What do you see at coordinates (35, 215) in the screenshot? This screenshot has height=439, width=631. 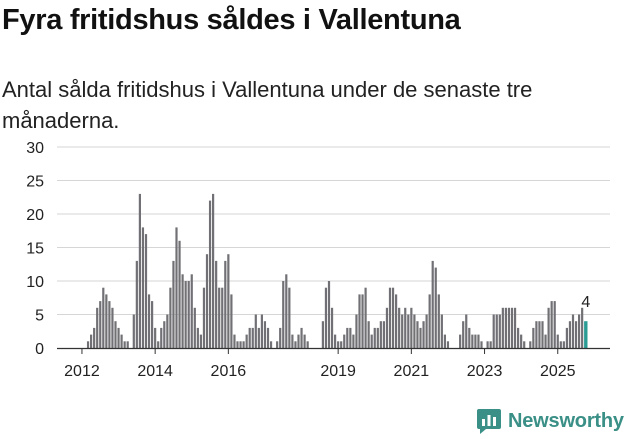 I see `y-tick-label: 20` at bounding box center [35, 215].